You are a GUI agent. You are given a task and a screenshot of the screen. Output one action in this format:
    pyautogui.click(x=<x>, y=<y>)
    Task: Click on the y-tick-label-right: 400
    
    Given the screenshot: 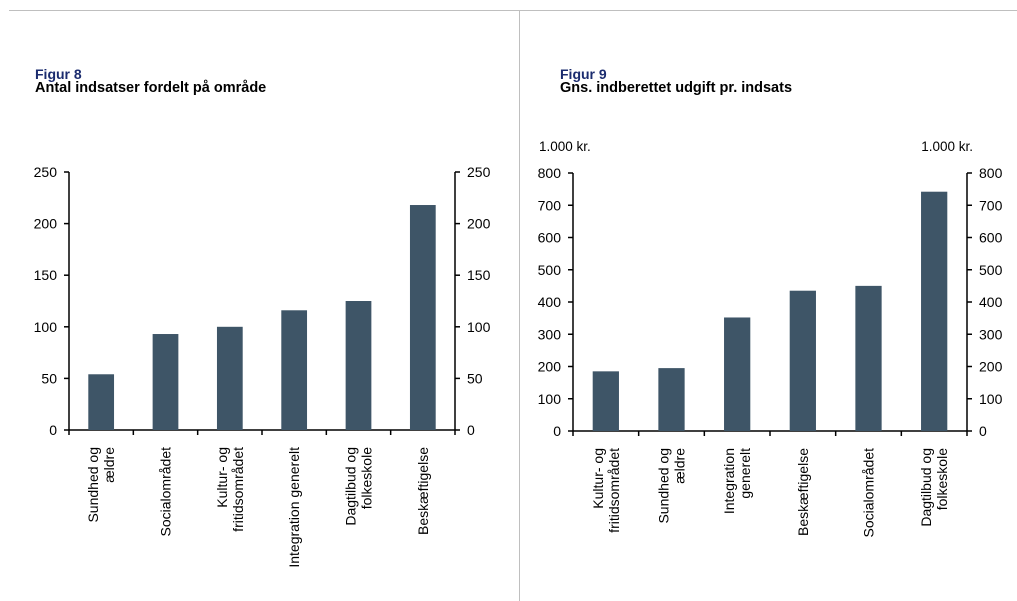 What is the action you would take?
    pyautogui.click(x=991, y=302)
    